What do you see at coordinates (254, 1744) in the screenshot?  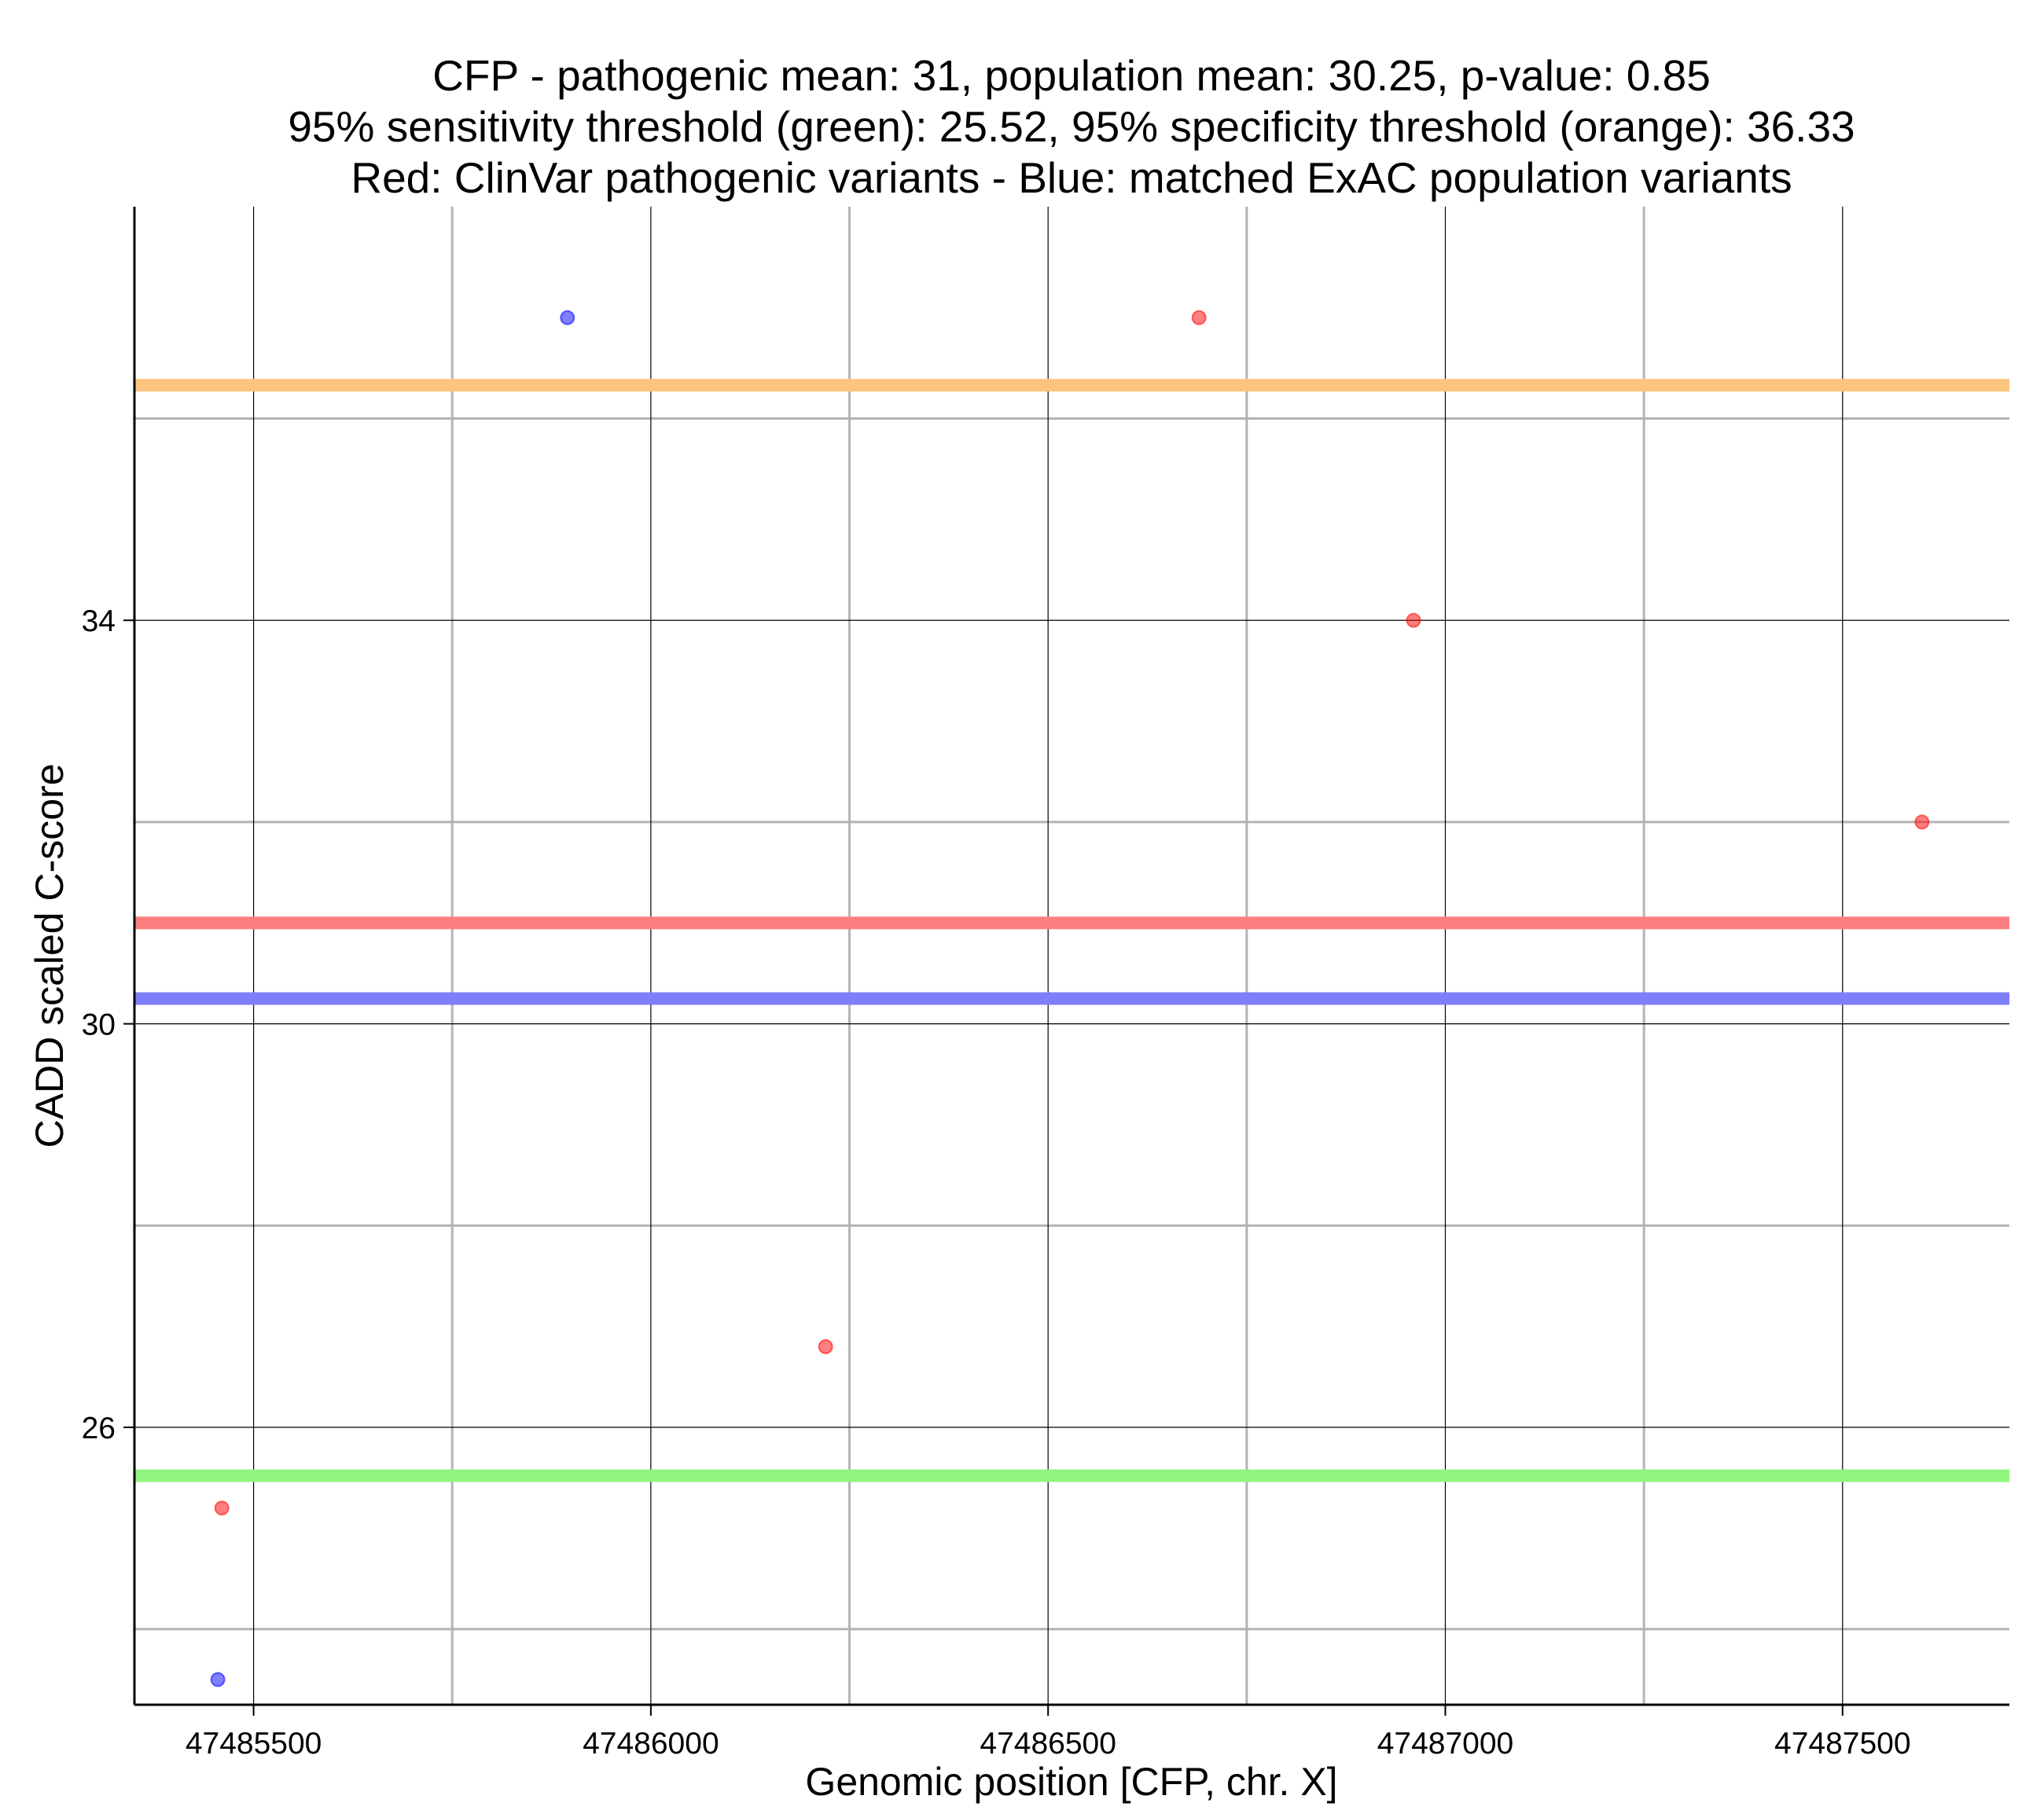 I see `x-tick-label: 47485500` at bounding box center [254, 1744].